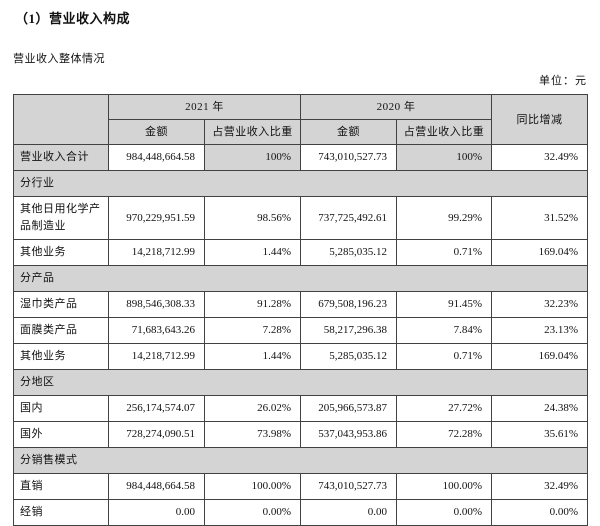  I want to click on table-cell: 537,043,953.86, so click(348, 434).